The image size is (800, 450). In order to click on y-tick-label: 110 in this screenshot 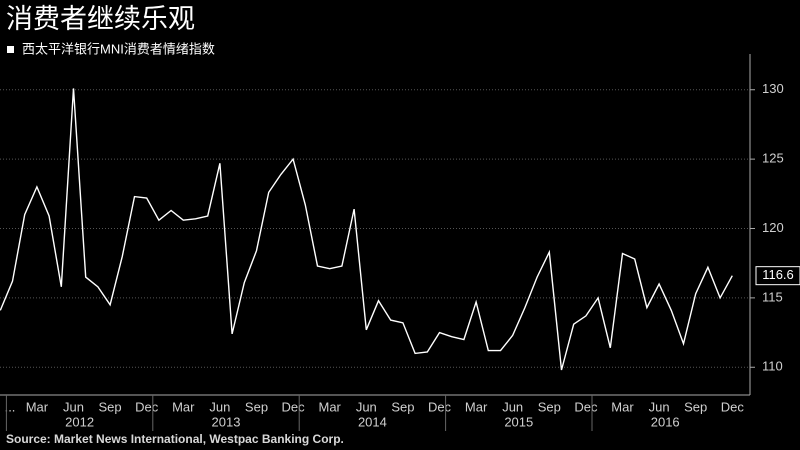, I will do `click(772, 366)`.